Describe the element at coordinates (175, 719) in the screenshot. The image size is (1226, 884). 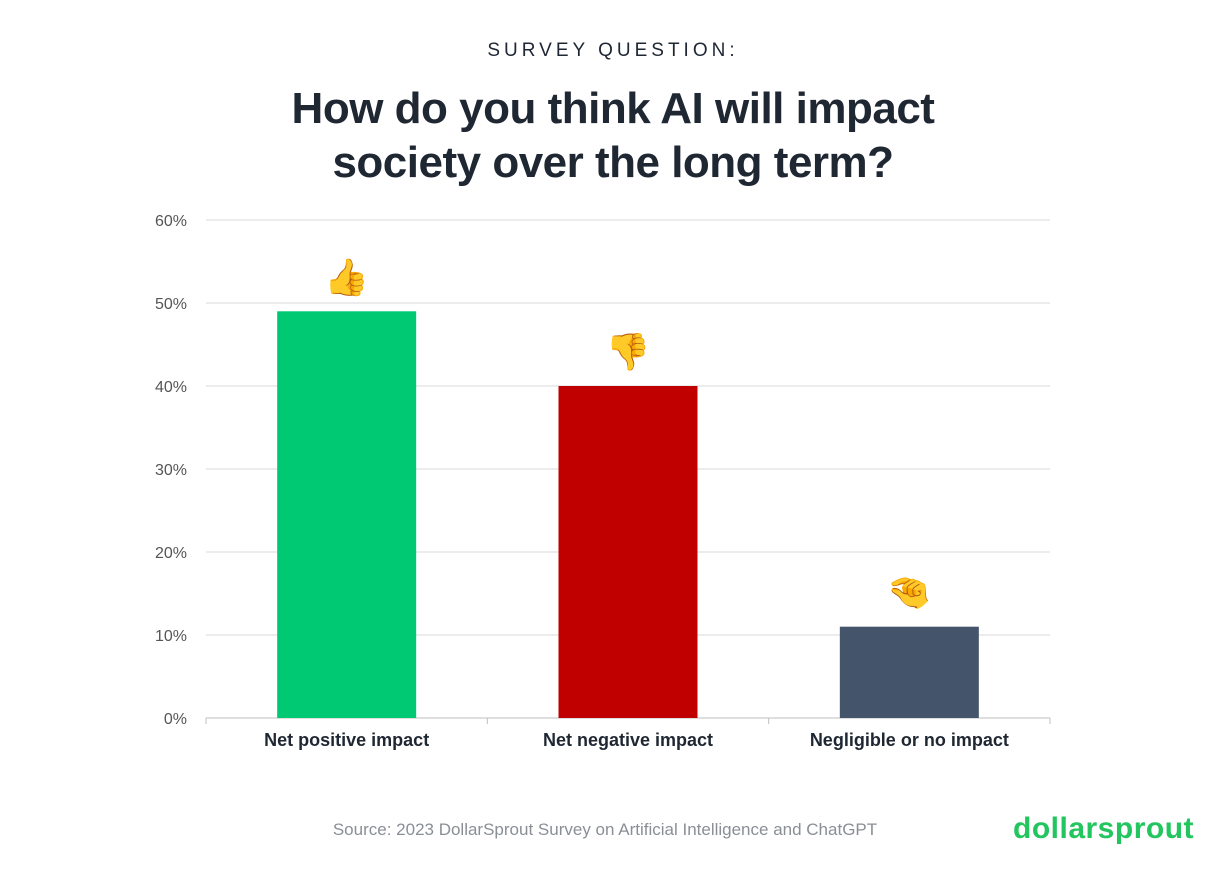
I see `y-tick-label: 0%` at that location.